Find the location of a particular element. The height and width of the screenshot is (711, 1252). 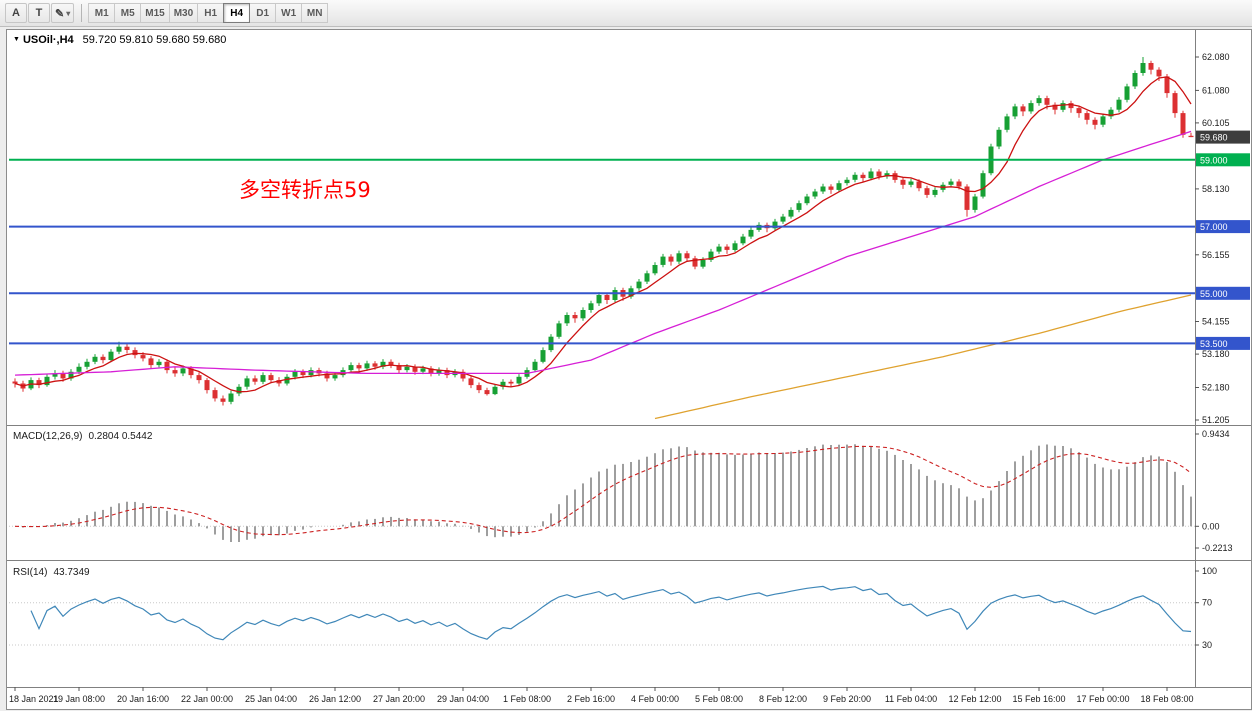

chart-title: ▼ USOil·,H4 59.720 59.810 59.680 59.680 is located at coordinates (119, 40).